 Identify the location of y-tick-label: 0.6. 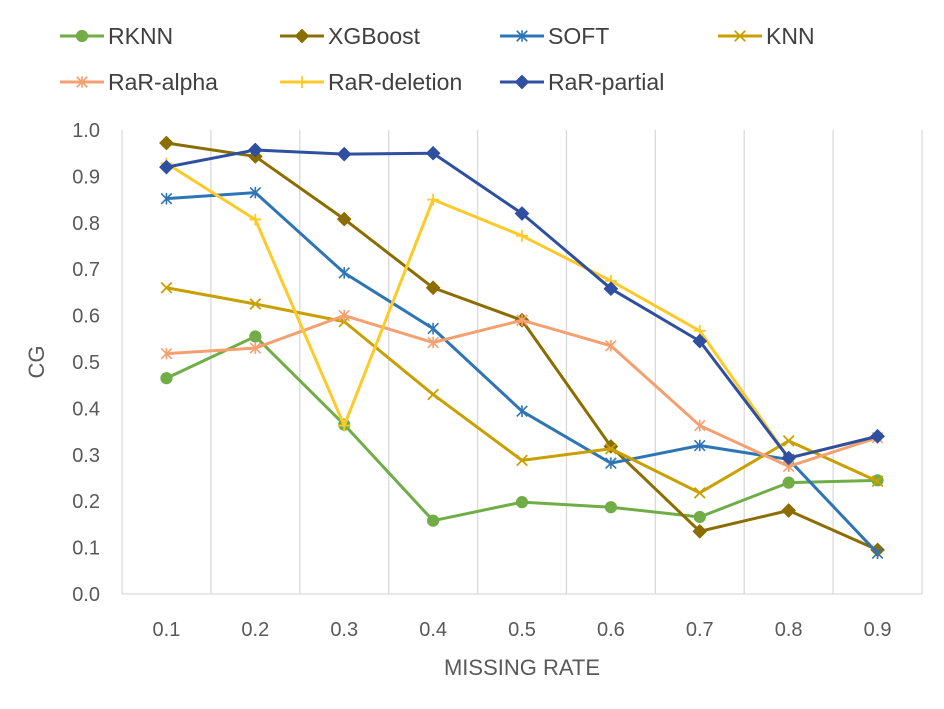
(86, 317).